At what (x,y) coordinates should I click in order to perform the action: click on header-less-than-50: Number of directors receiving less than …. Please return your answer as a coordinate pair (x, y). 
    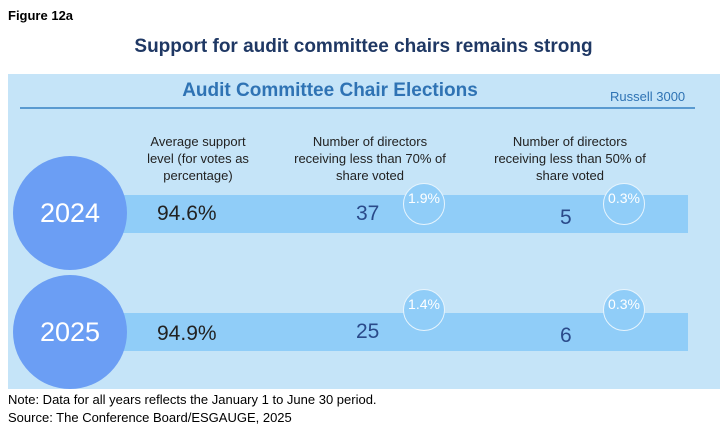
    Looking at the image, I should click on (570, 158).